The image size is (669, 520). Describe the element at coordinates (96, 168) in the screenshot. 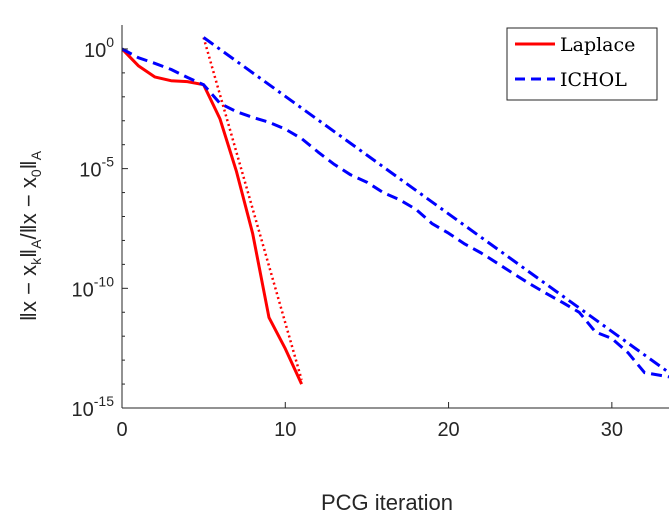

I see `y-tick-label: 10⁻⁵` at that location.